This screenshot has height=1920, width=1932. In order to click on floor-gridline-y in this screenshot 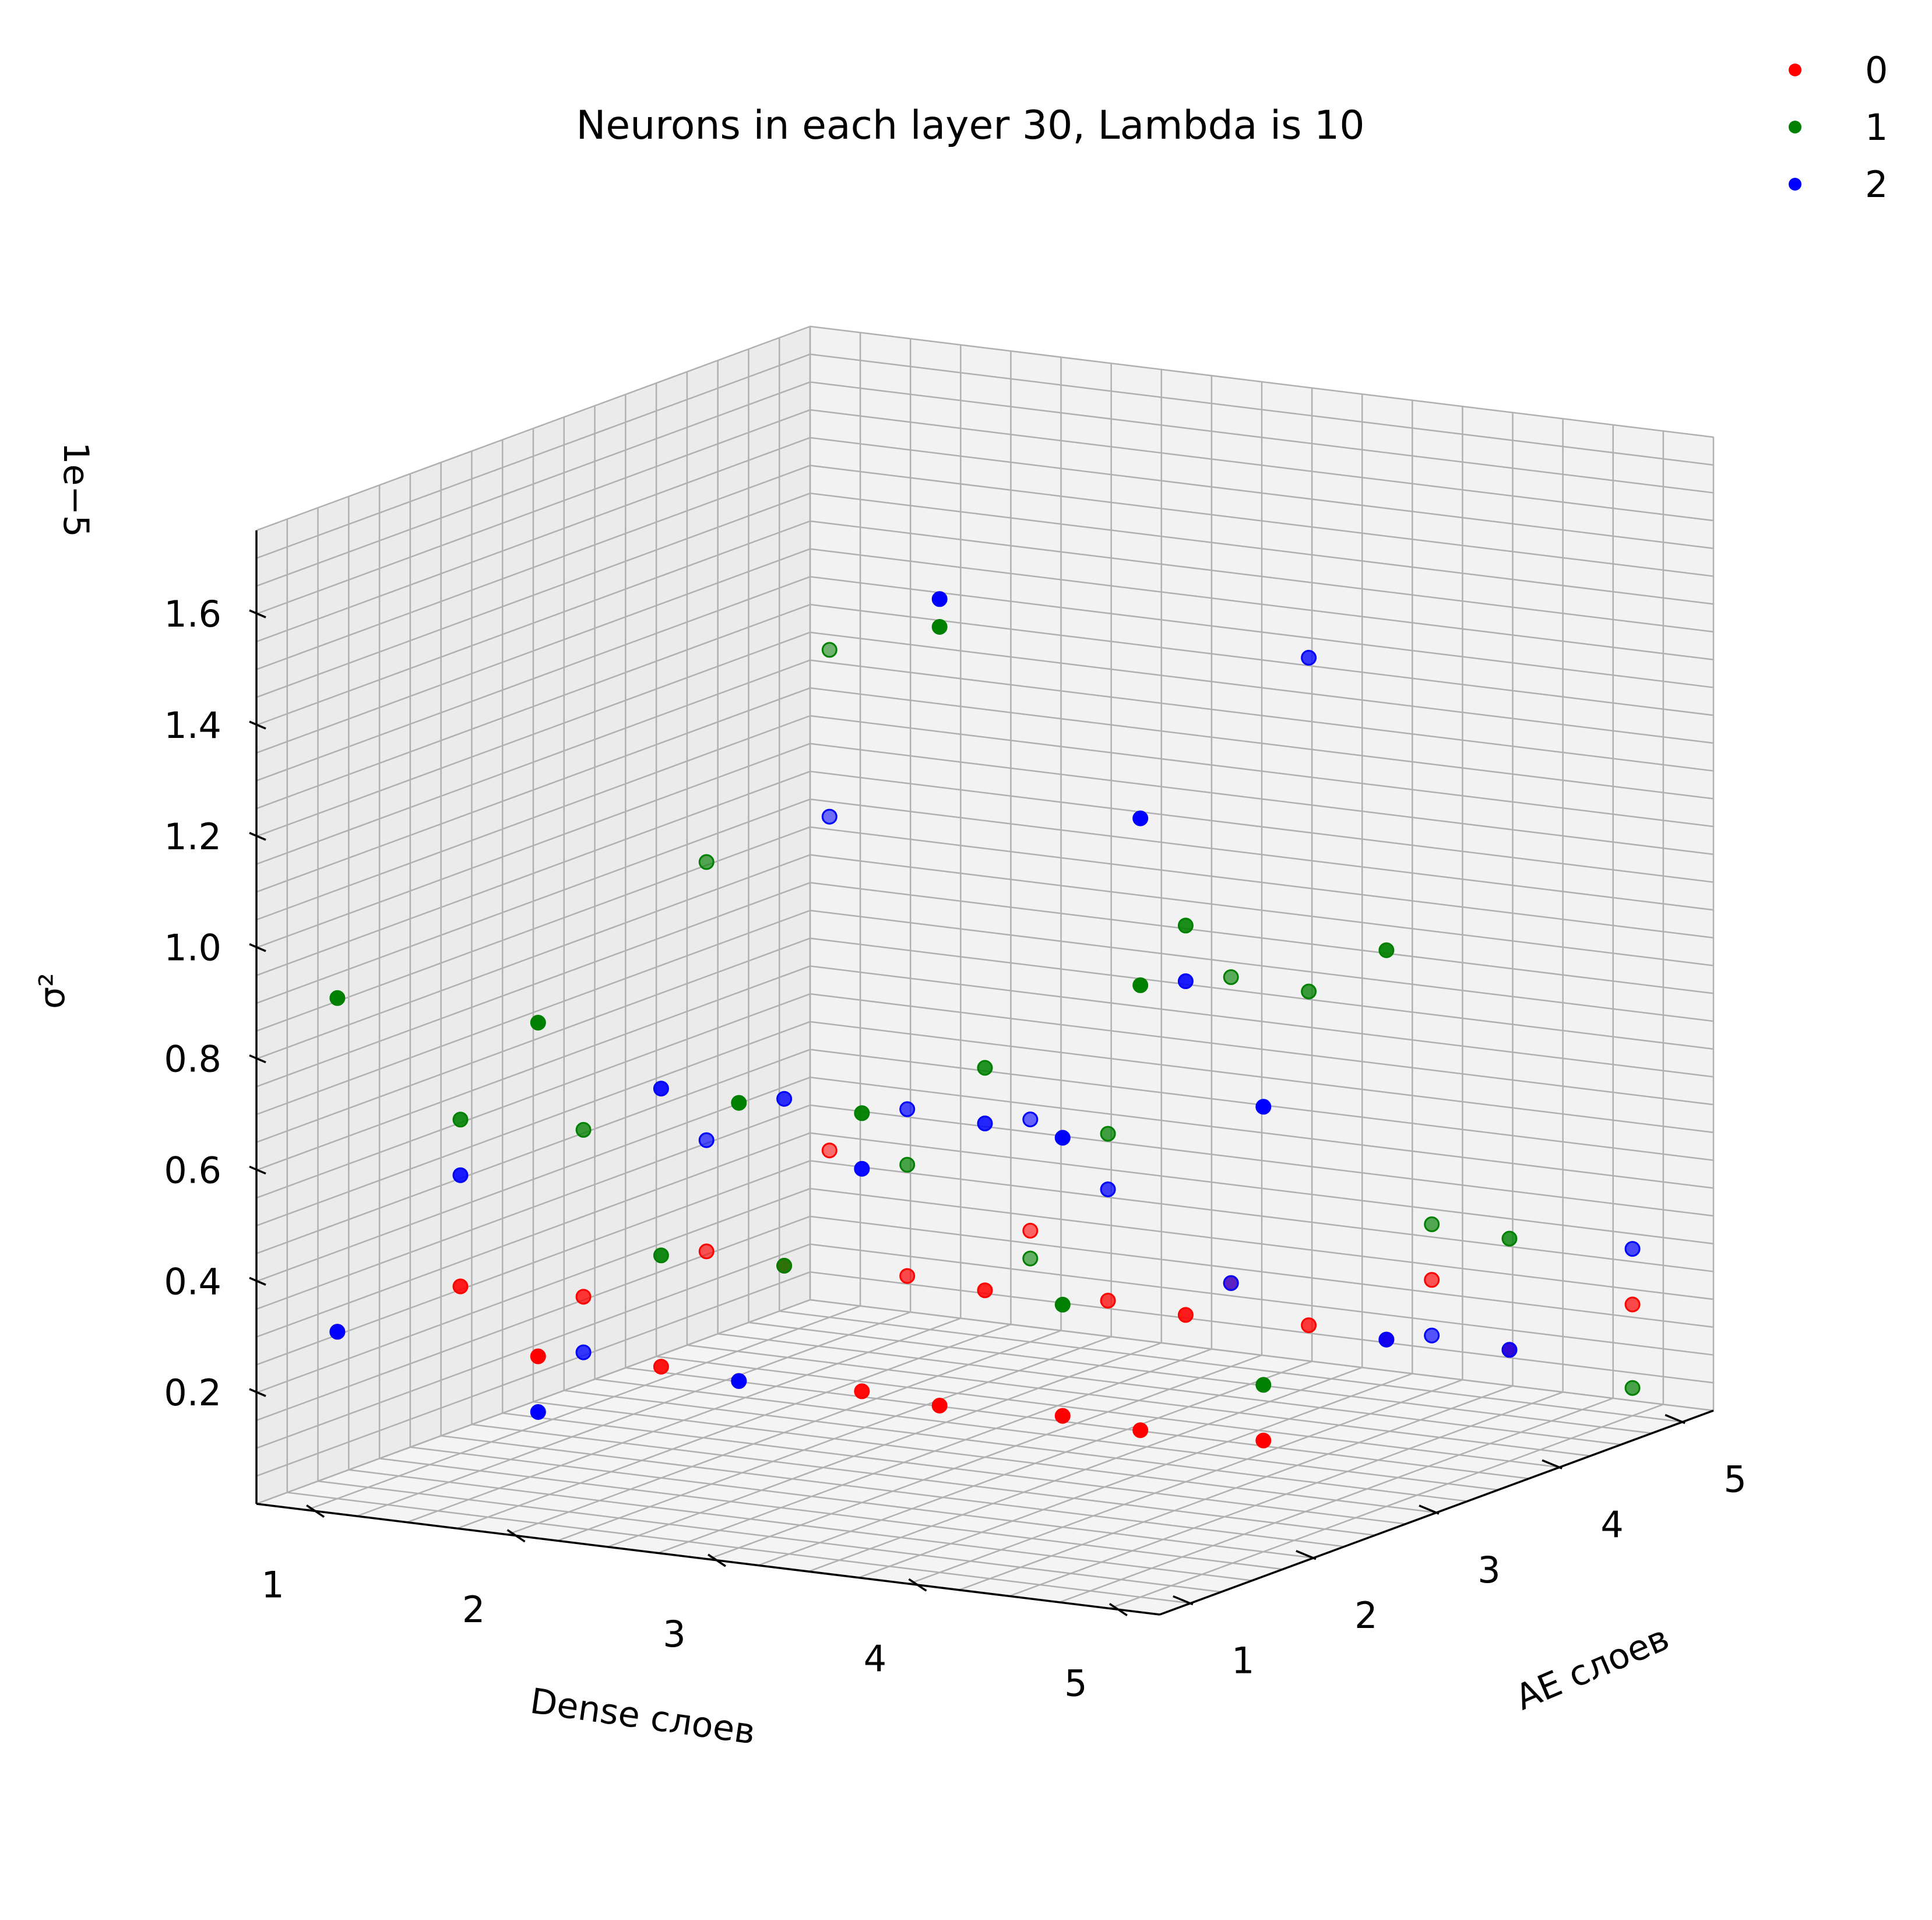, I will do `click(1200, 1378)`.